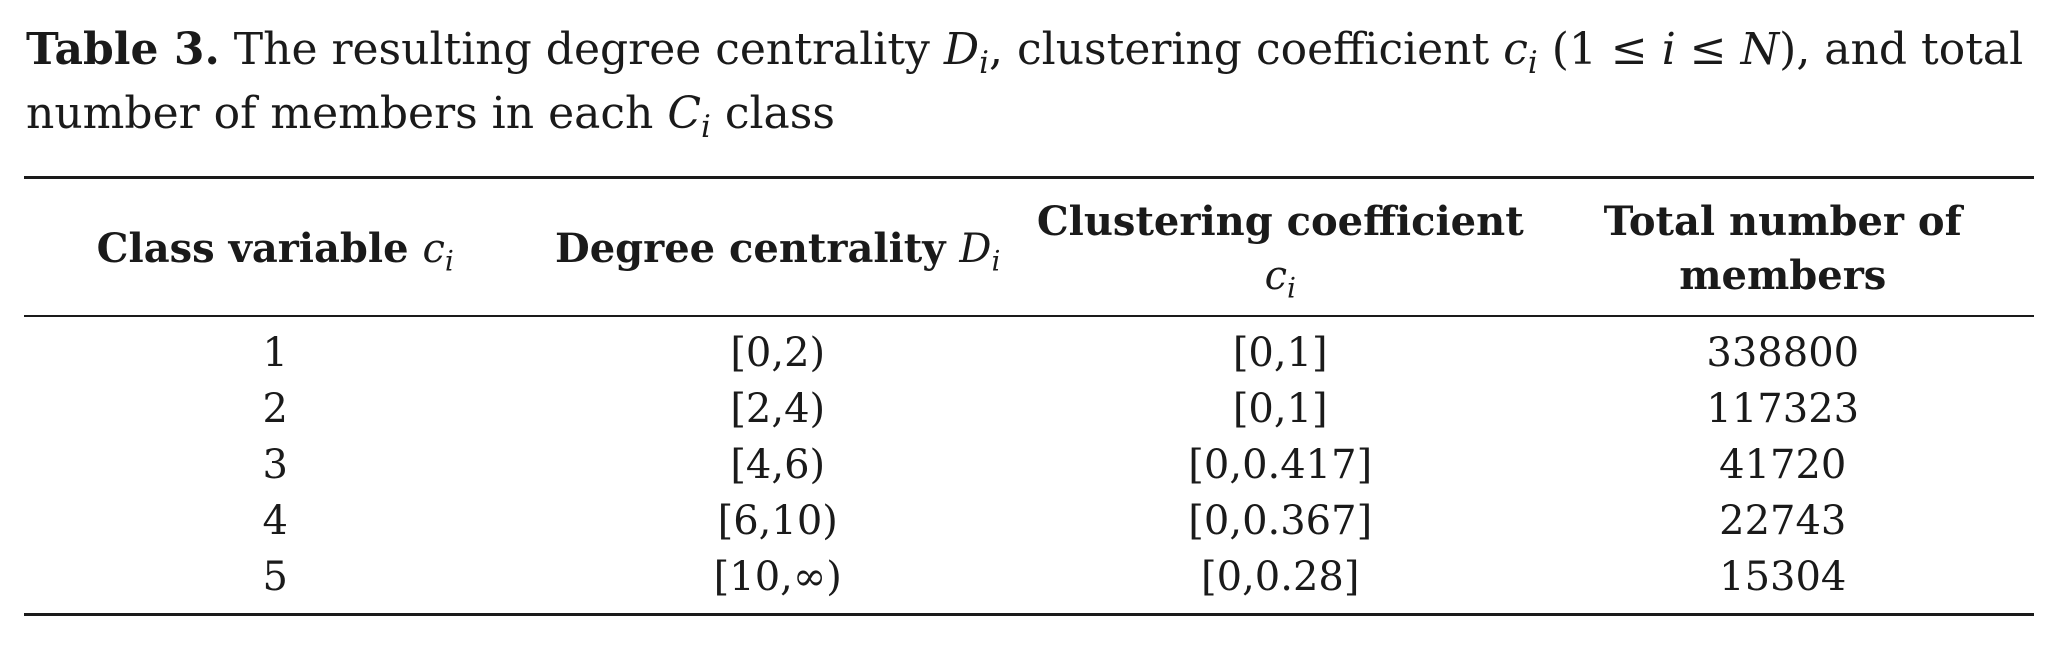  I want to click on cell-class: 1, so click(275, 353).